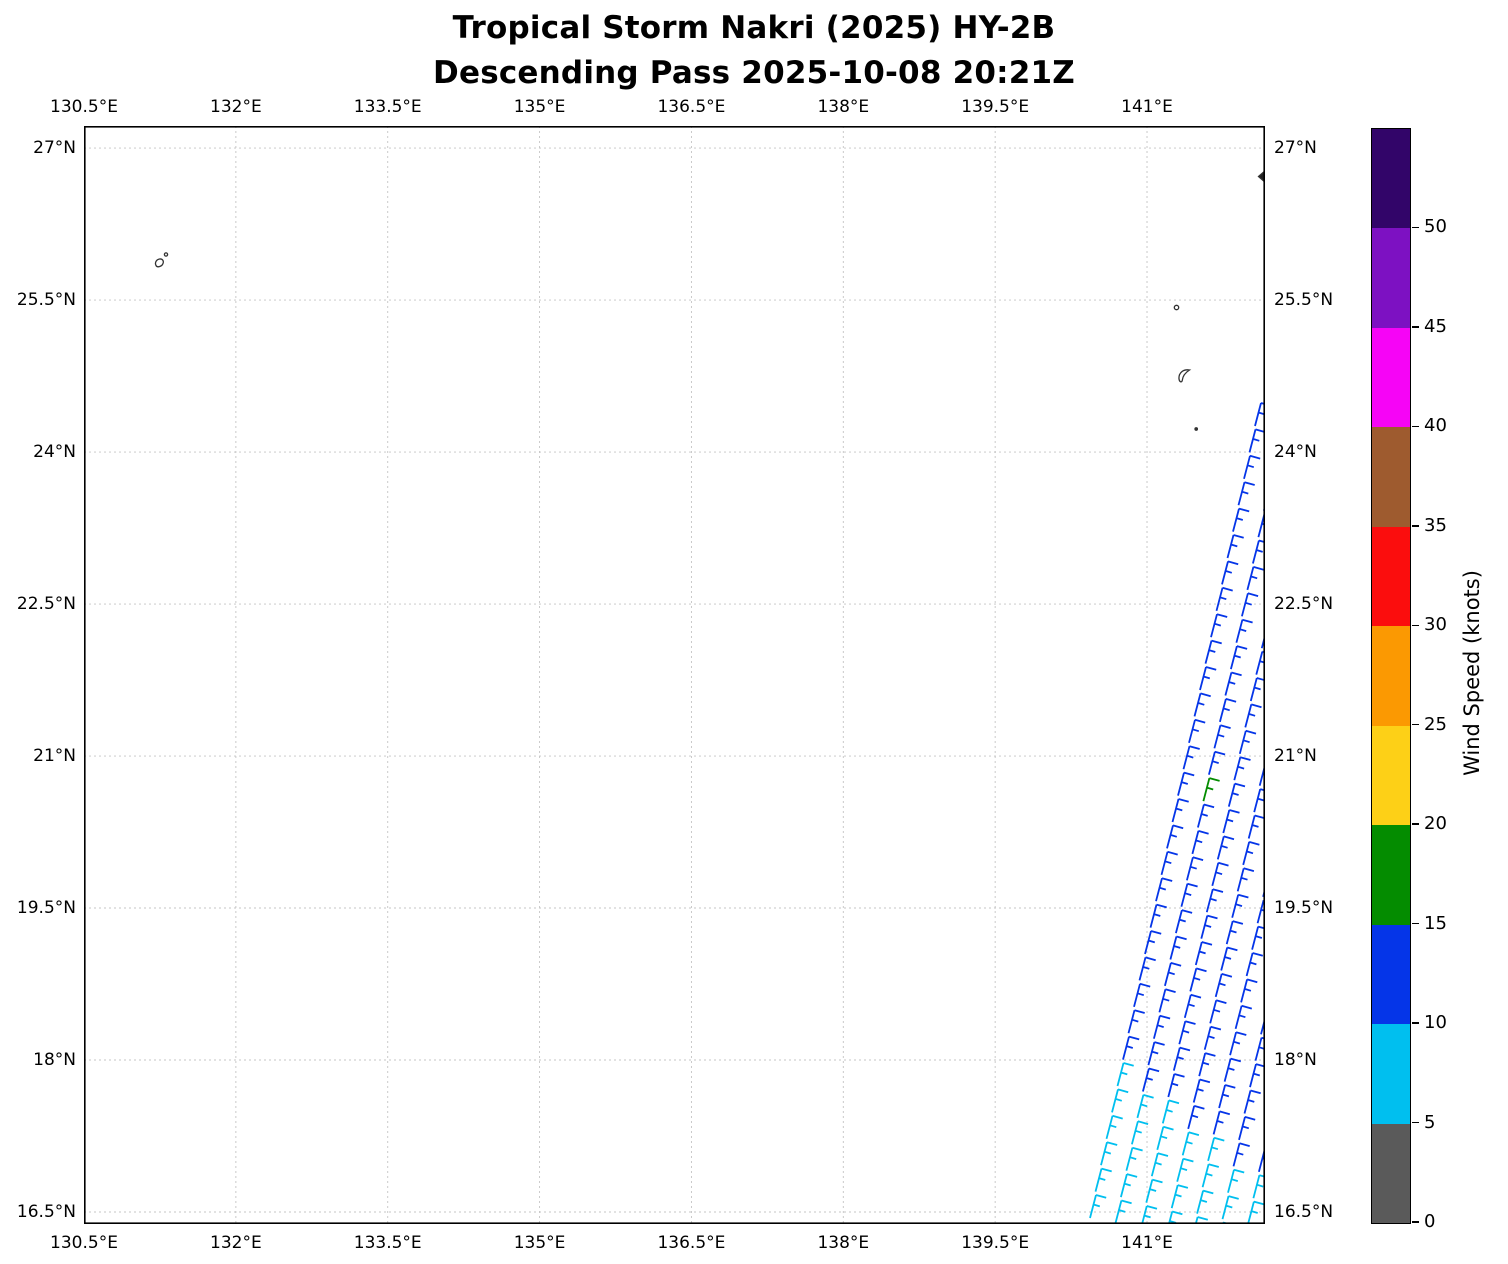  Describe the element at coordinates (1435, 724) in the screenshot. I see `colorbar-tick-label: 25` at that location.